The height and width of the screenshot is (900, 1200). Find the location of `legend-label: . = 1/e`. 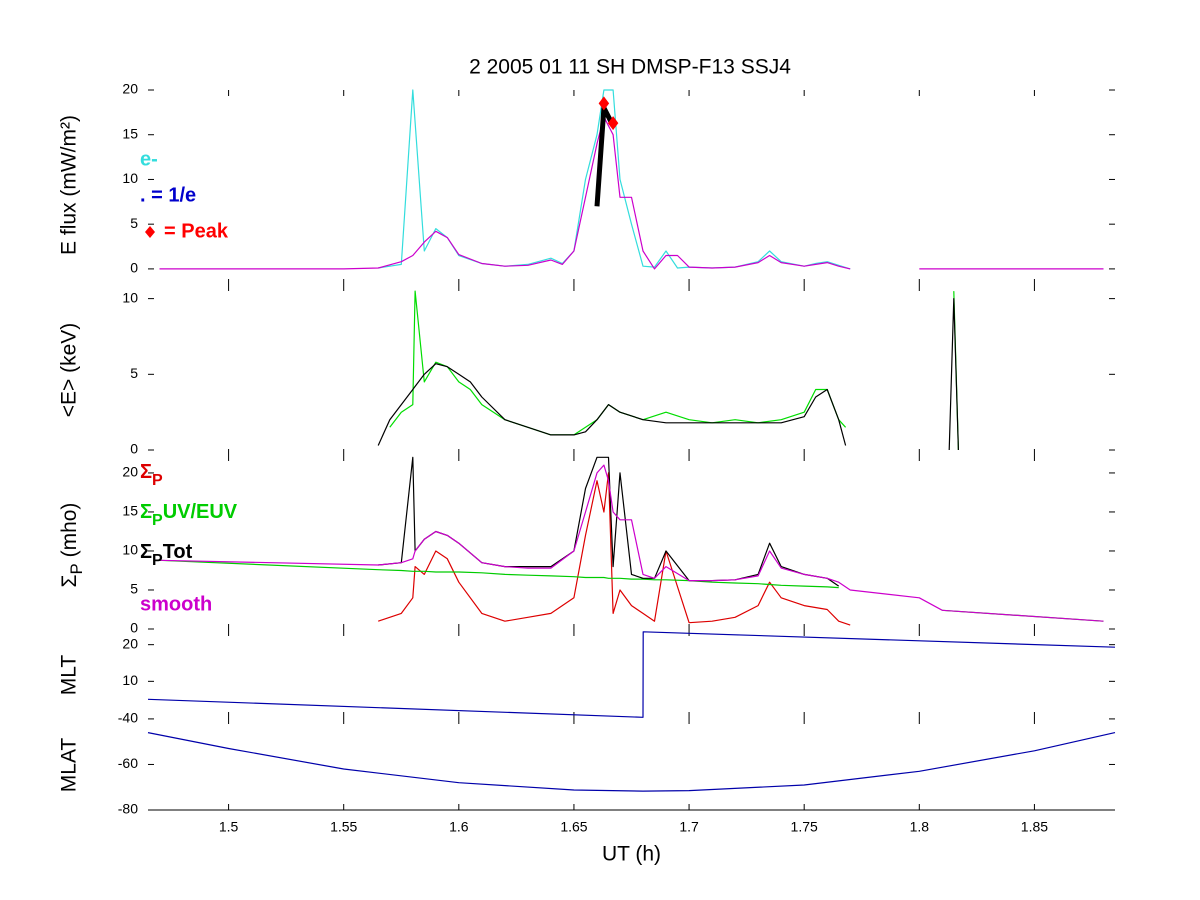

legend-label: . = 1/e is located at coordinates (168, 195).